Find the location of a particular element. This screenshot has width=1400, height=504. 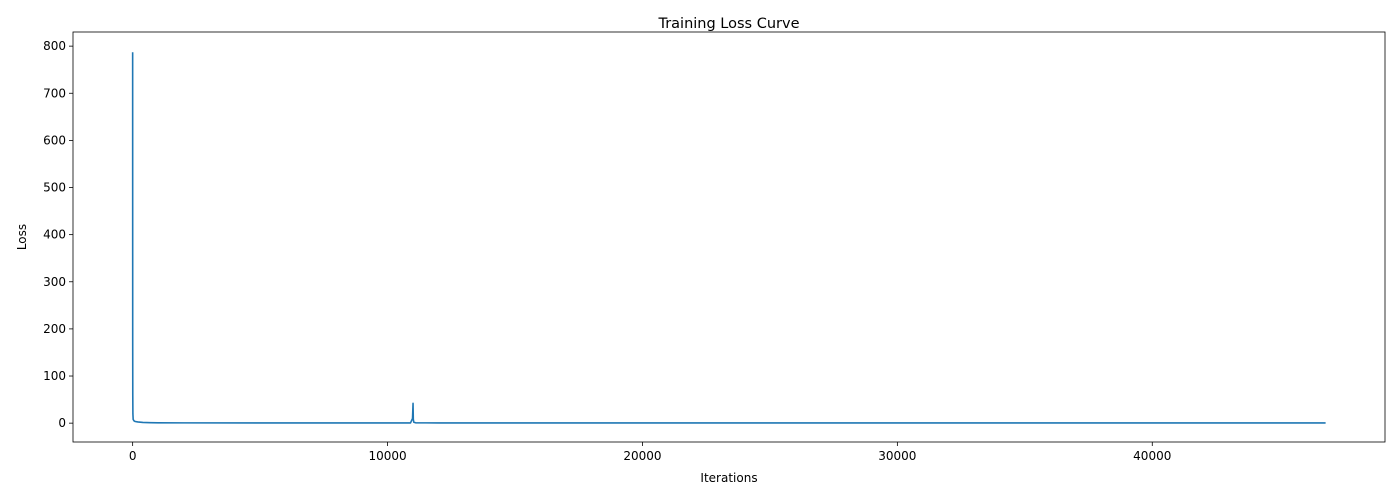

x-tick-label: 30000 is located at coordinates (897, 456).